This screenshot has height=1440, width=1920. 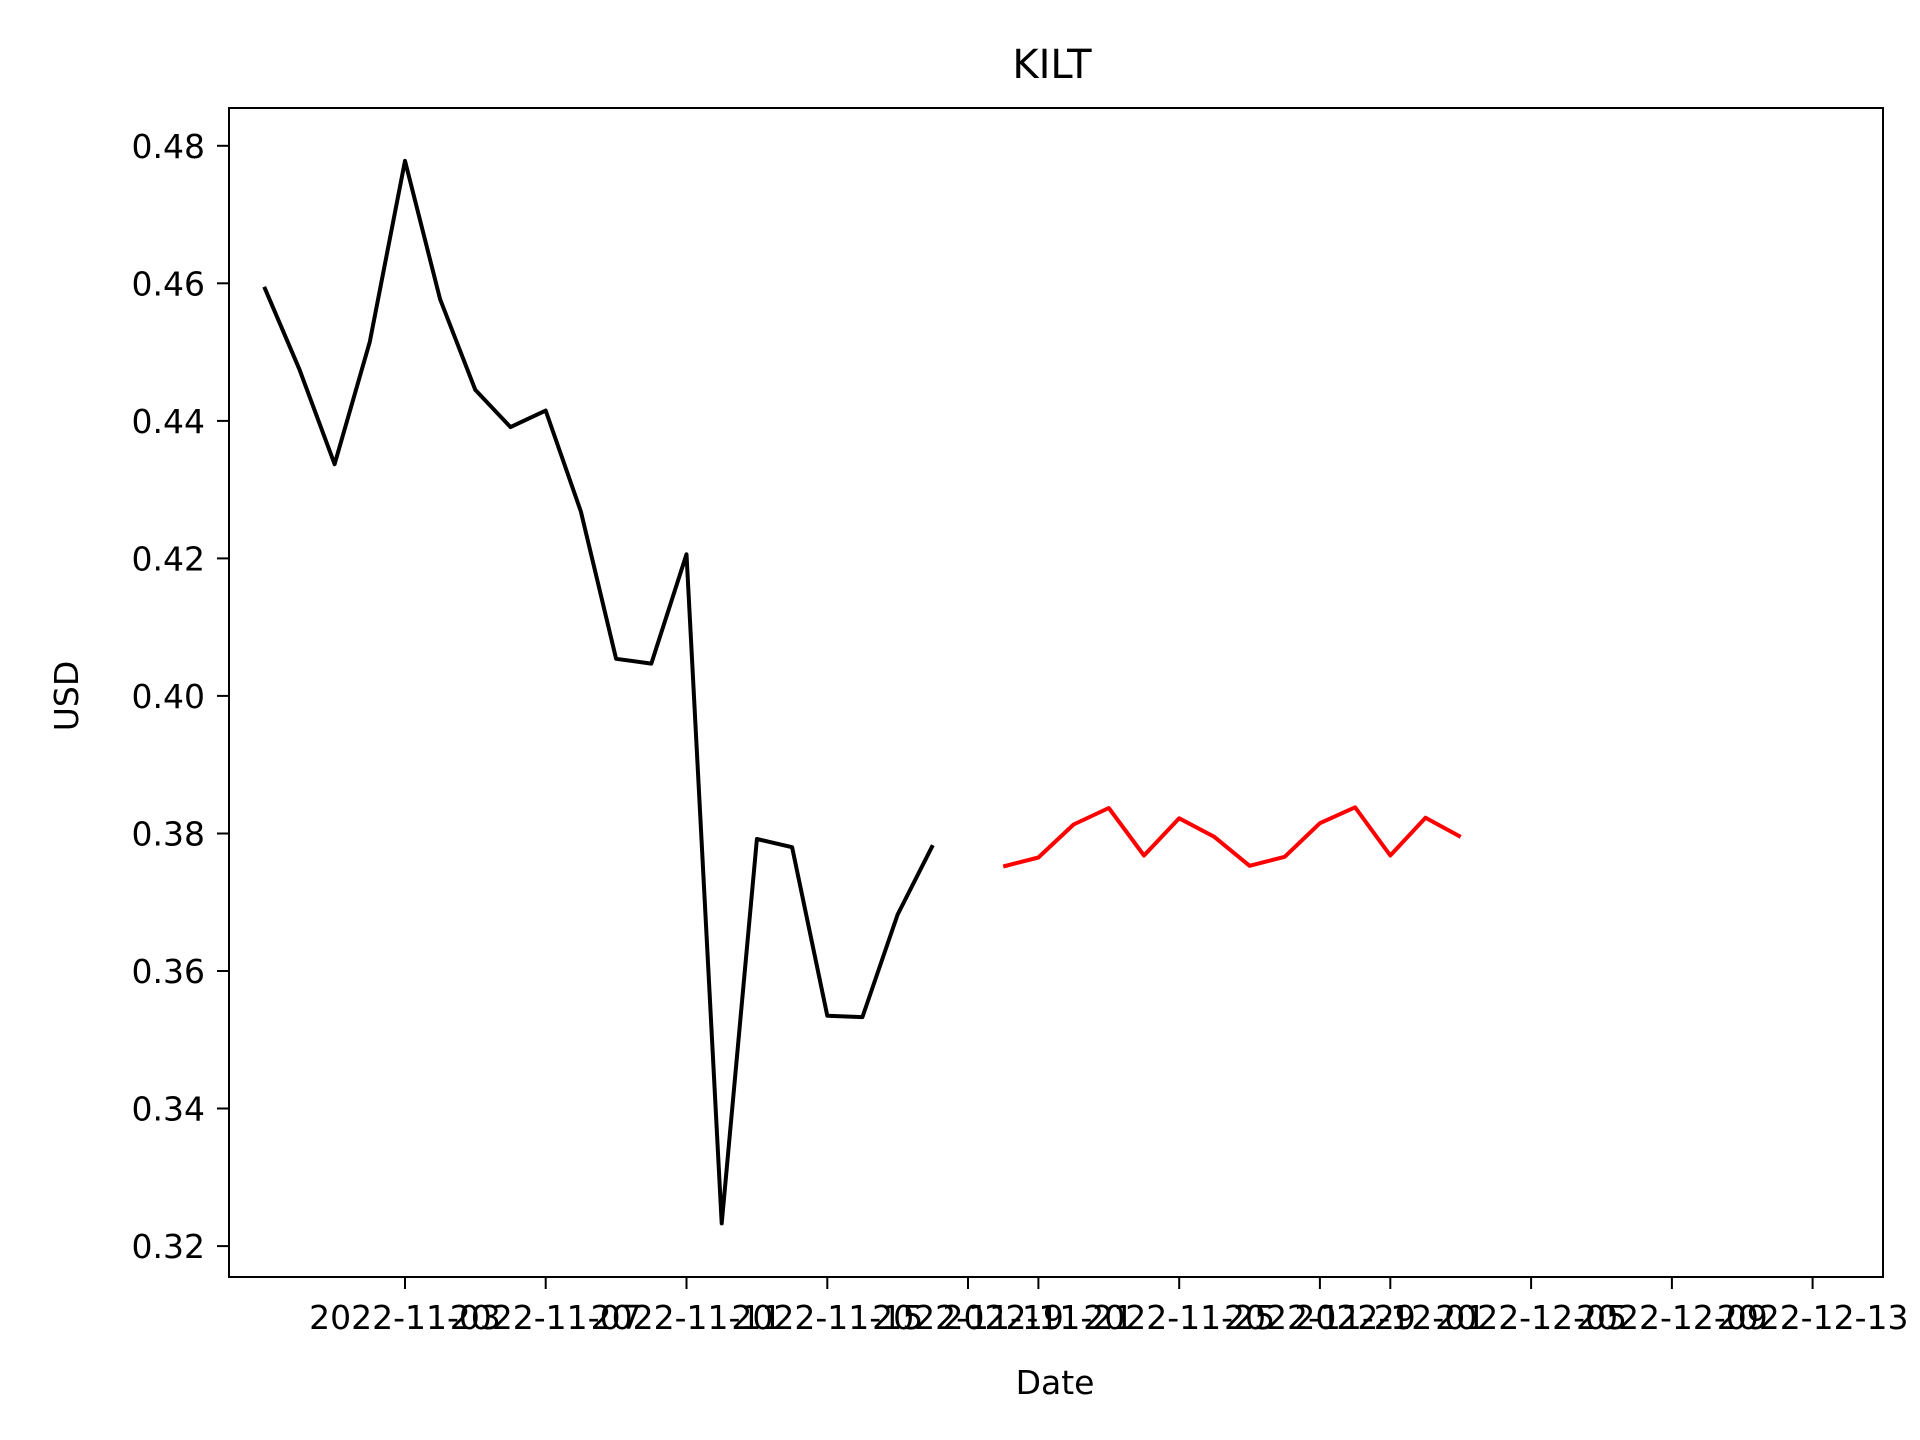 What do you see at coordinates (66, 696) in the screenshot?
I see `y-axis-label: USD` at bounding box center [66, 696].